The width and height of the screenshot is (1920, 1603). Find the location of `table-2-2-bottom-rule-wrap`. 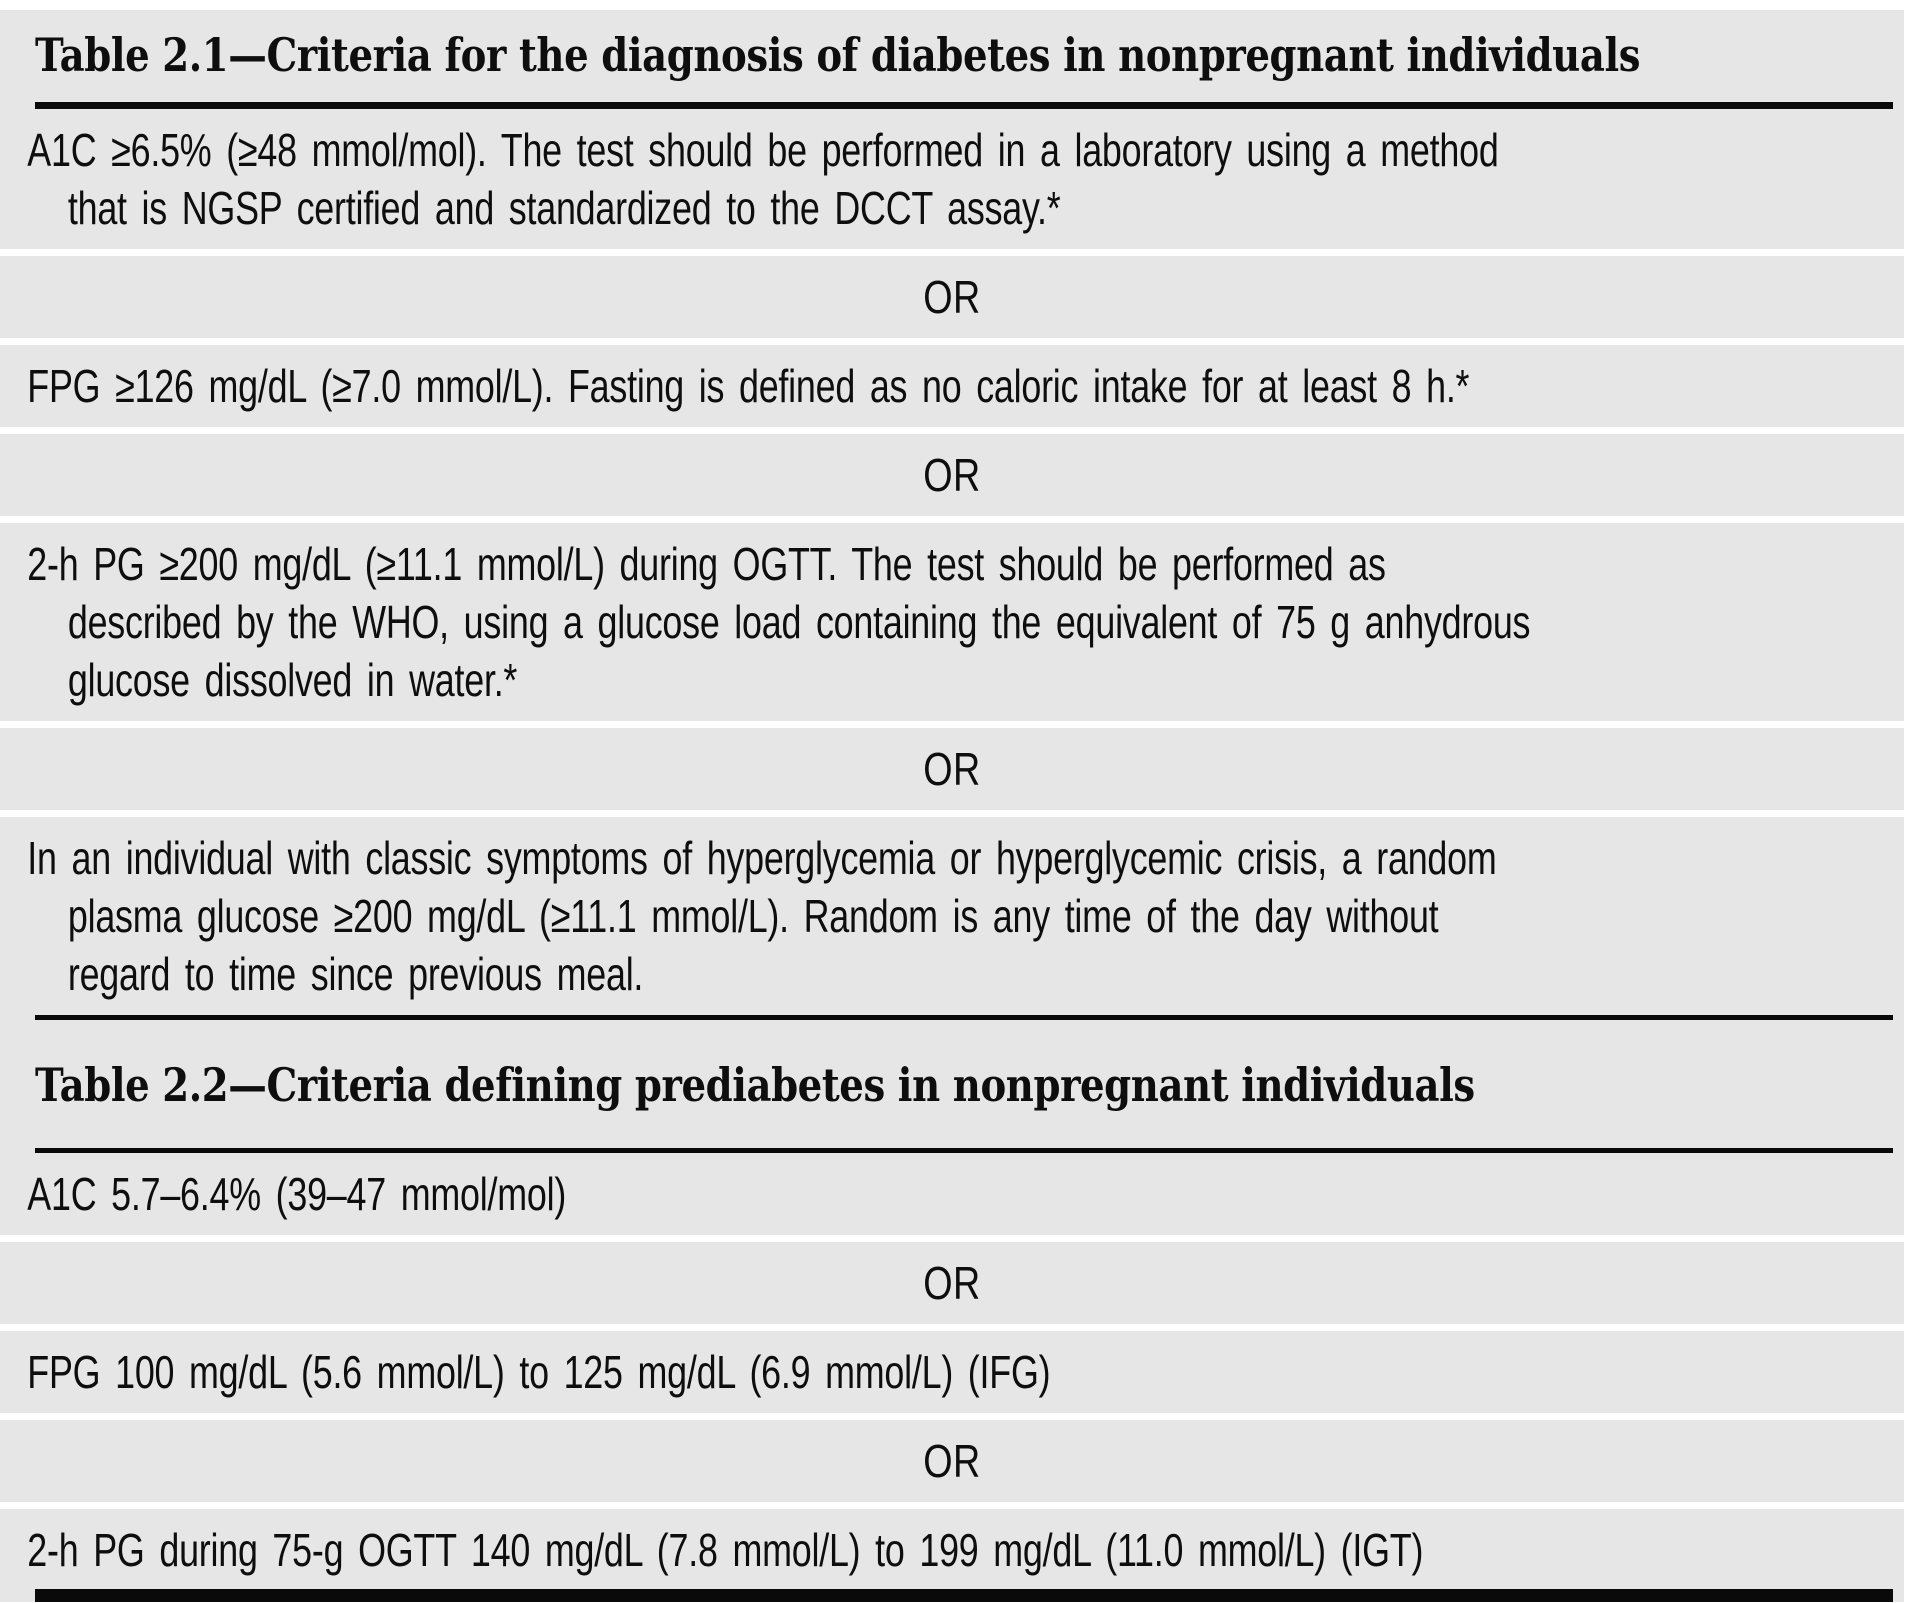

table-2-2-bottom-rule-wrap is located at coordinates (952, 1595).